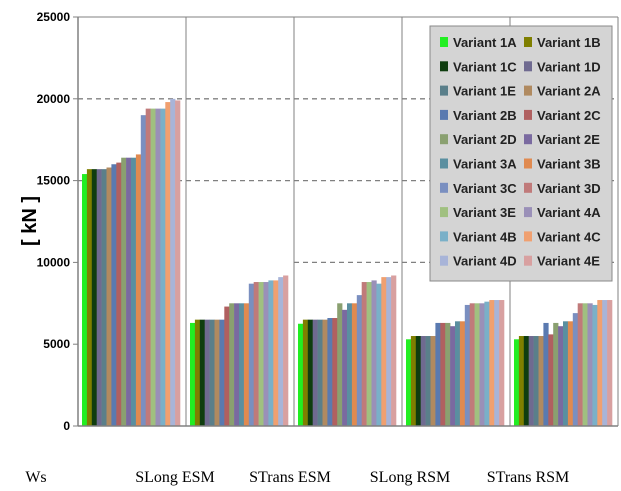 Image resolution: width=621 pixels, height=491 pixels. Describe the element at coordinates (569, 188) in the screenshot. I see `legend-label: Variant 3D` at that location.